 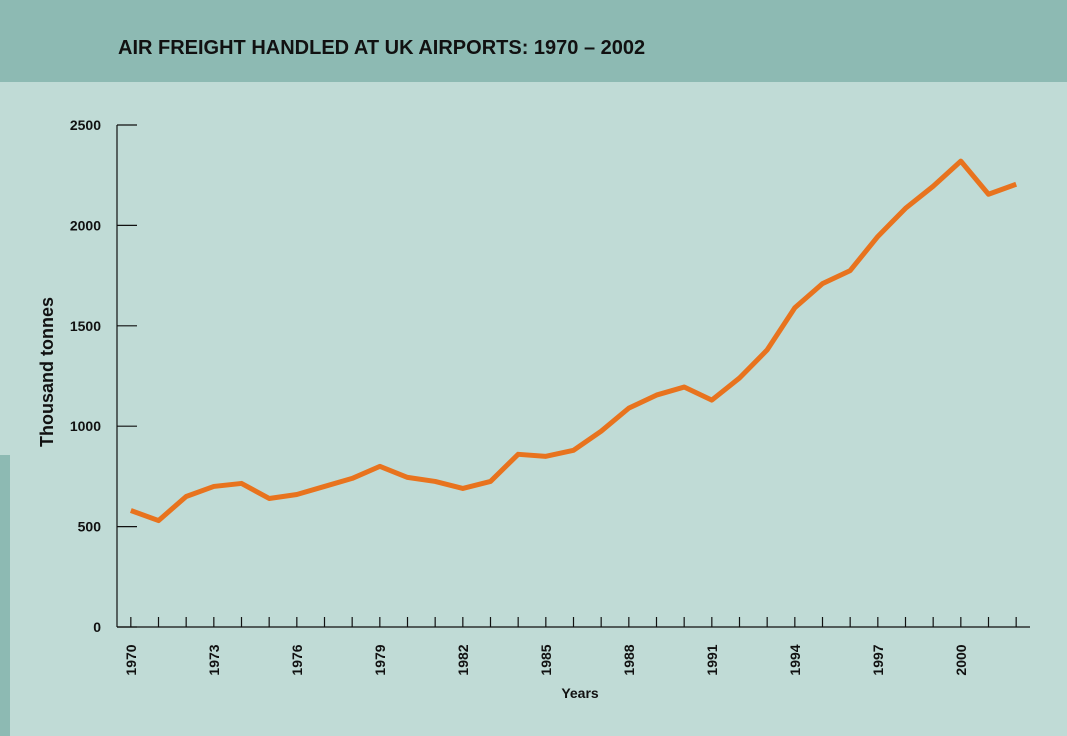 I want to click on side-strip, so click(x=5, y=595).